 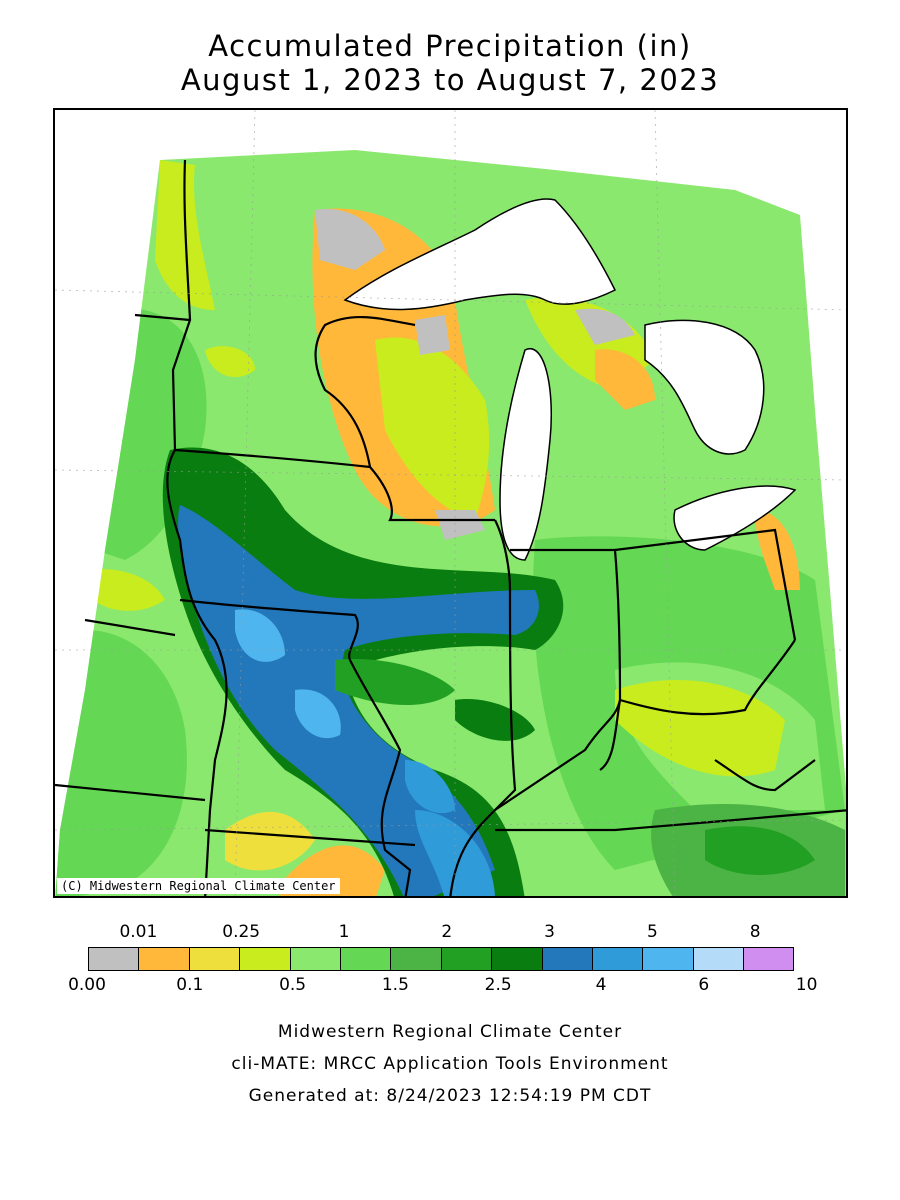 What do you see at coordinates (498, 985) in the screenshot?
I see `legend-bottom-label: 2.5` at bounding box center [498, 985].